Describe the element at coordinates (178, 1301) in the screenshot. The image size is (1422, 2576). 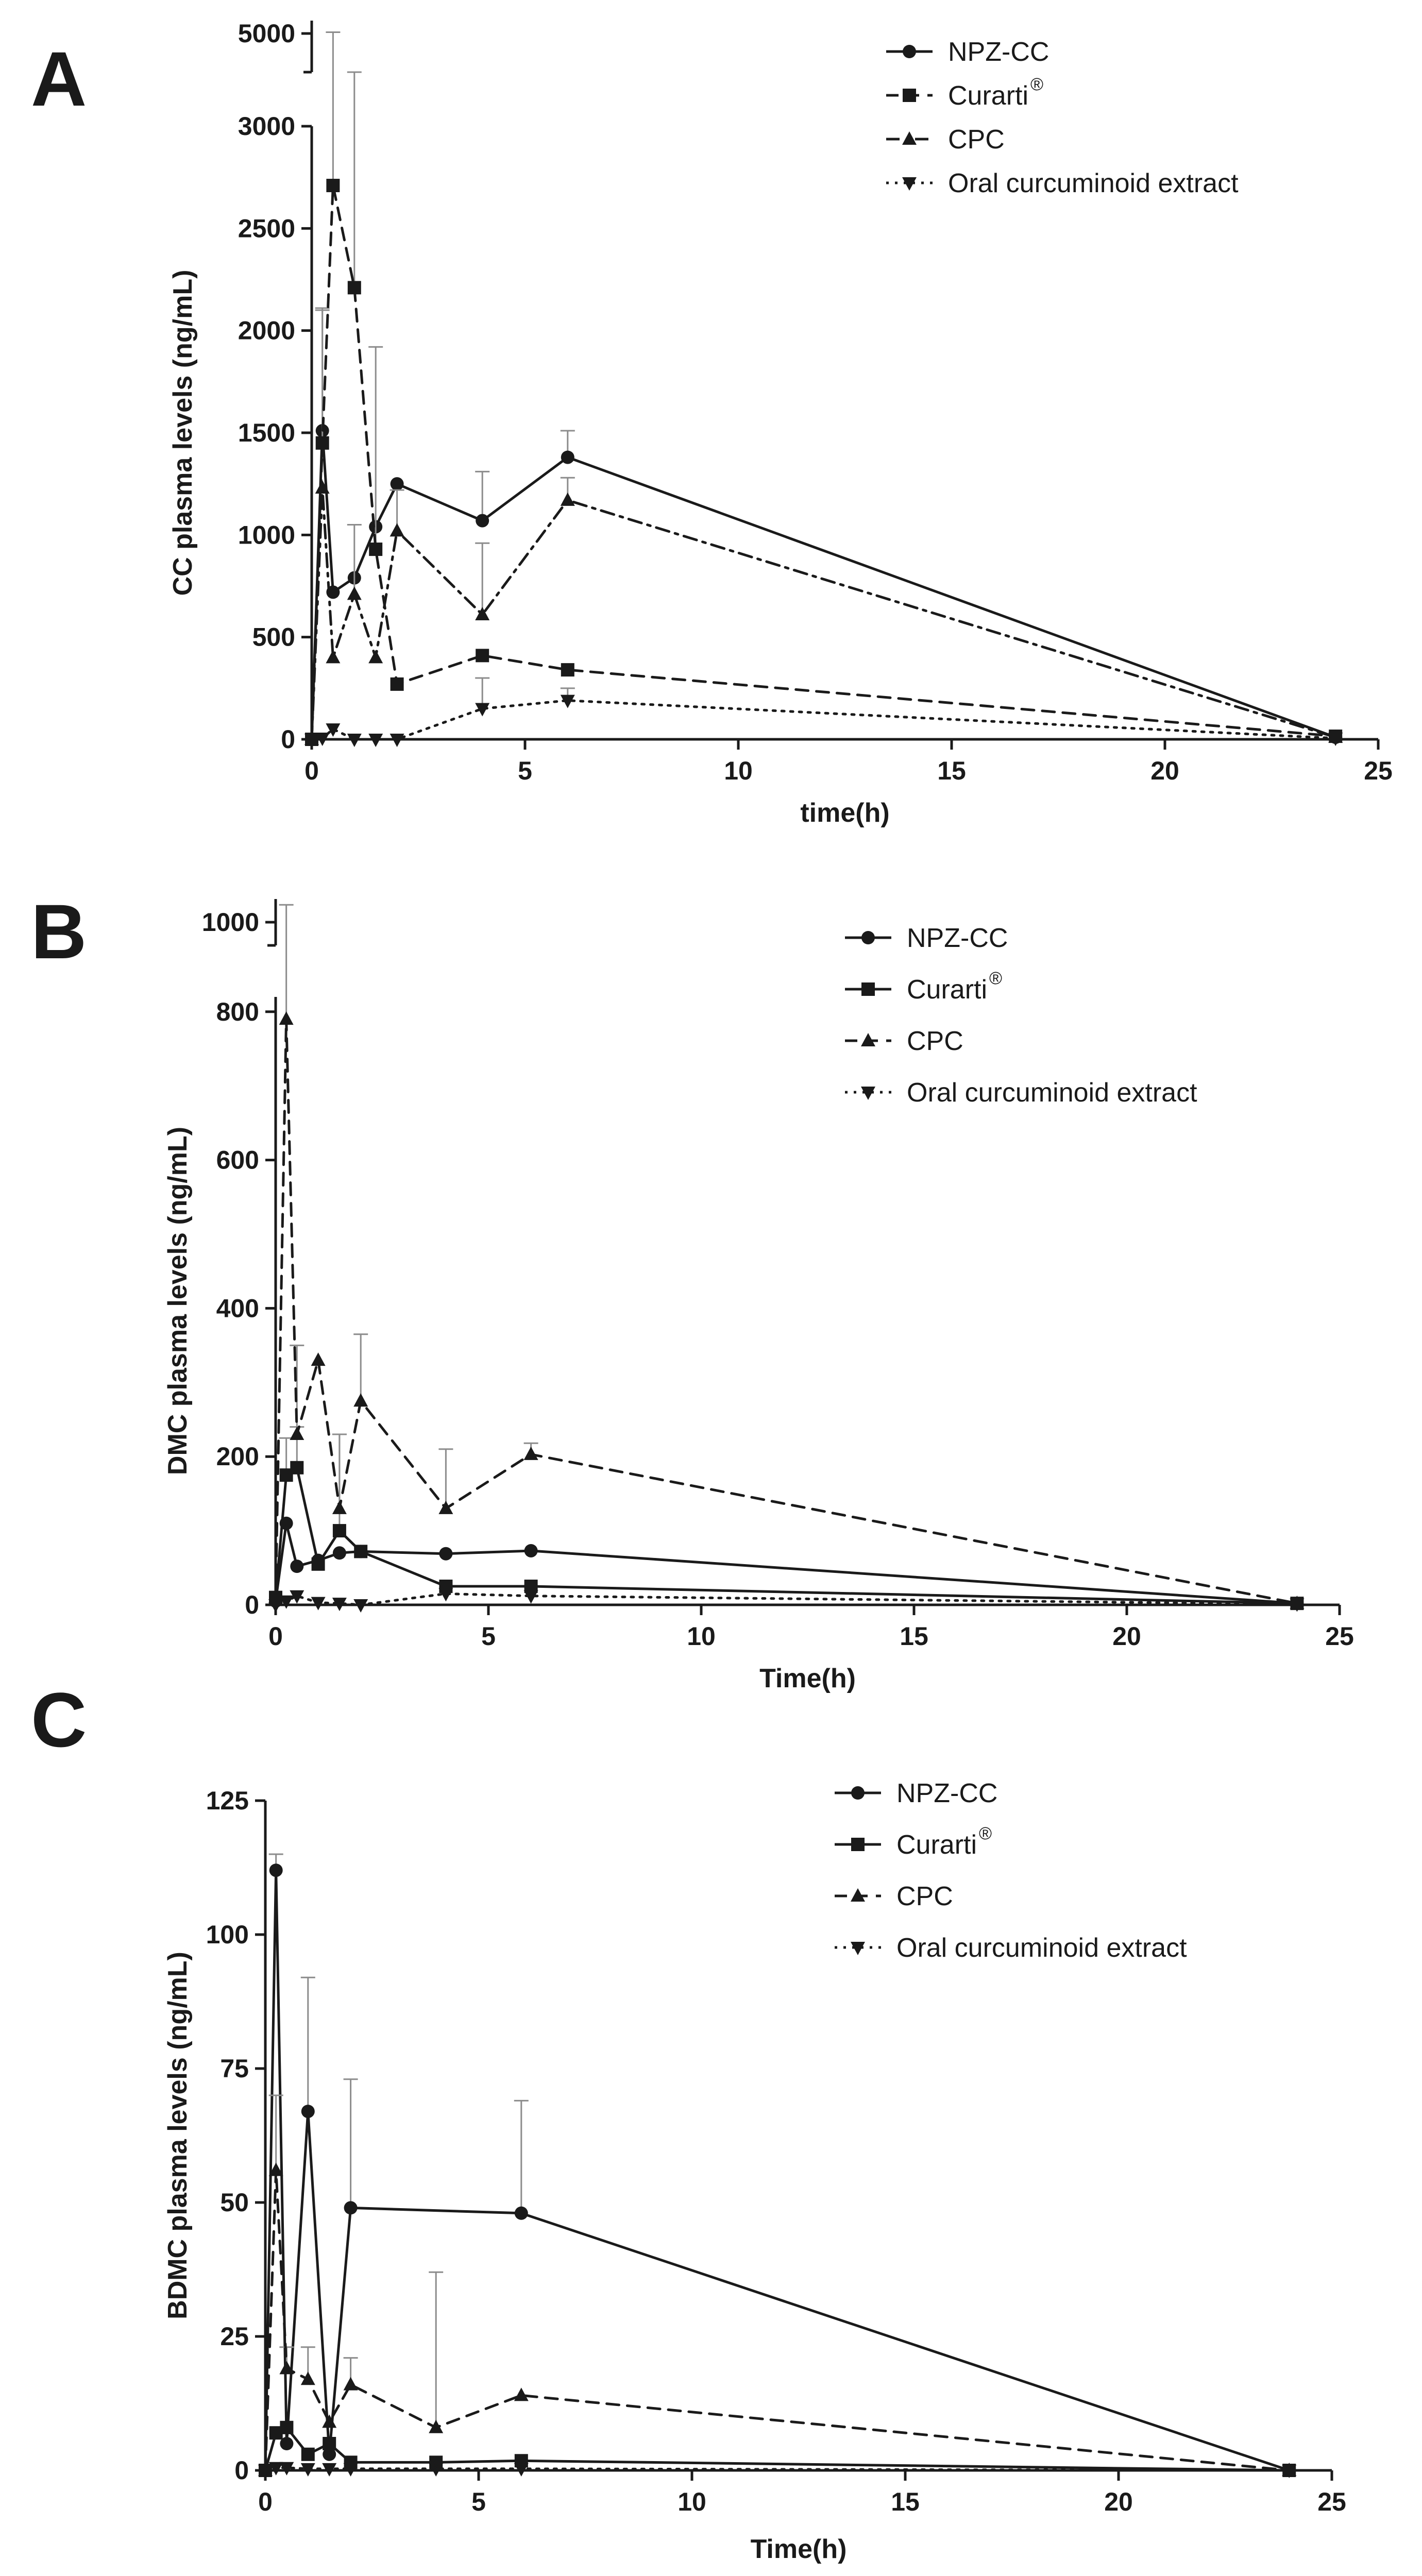
I see `y-axis-title: DMC plasma levels (ng/mL)` at that location.